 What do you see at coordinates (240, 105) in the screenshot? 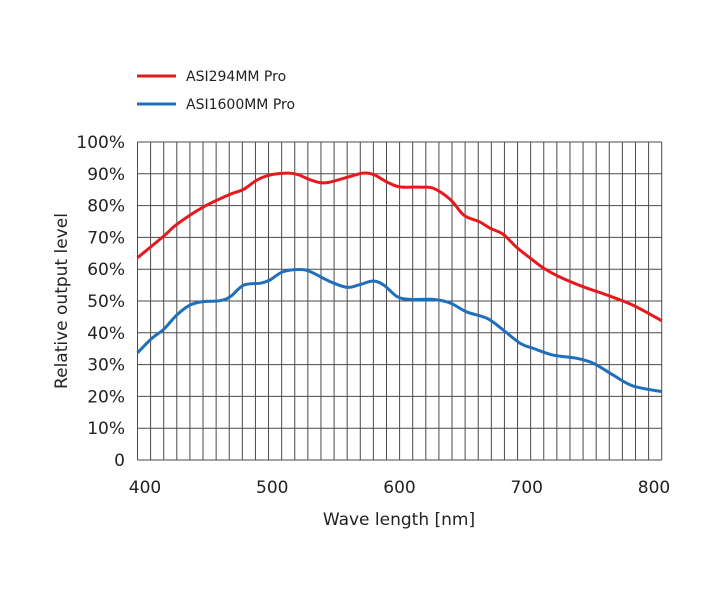
I see `legend-label-asi1600mm: ASI1600MM Pro` at bounding box center [240, 105].